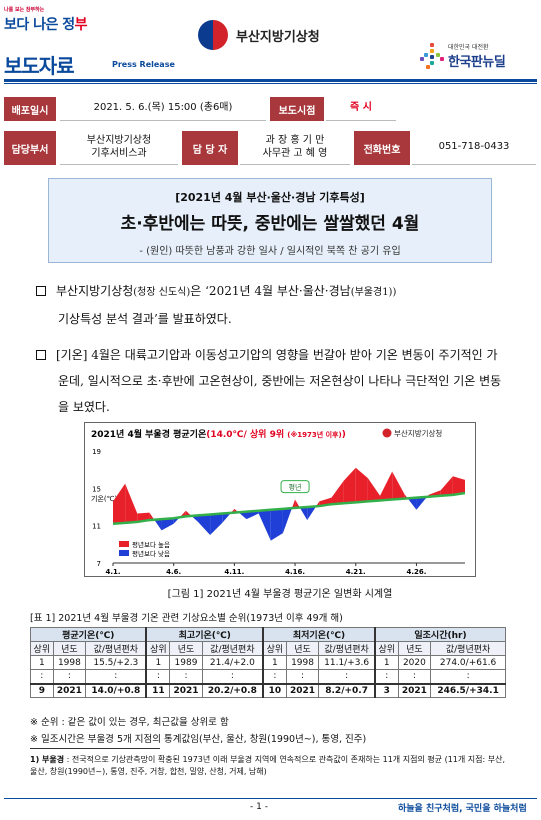 This screenshot has width=541, height=820. Describe the element at coordinates (468, 662) in the screenshot. I see `table-cell: 274.0/+61.6` at that location.